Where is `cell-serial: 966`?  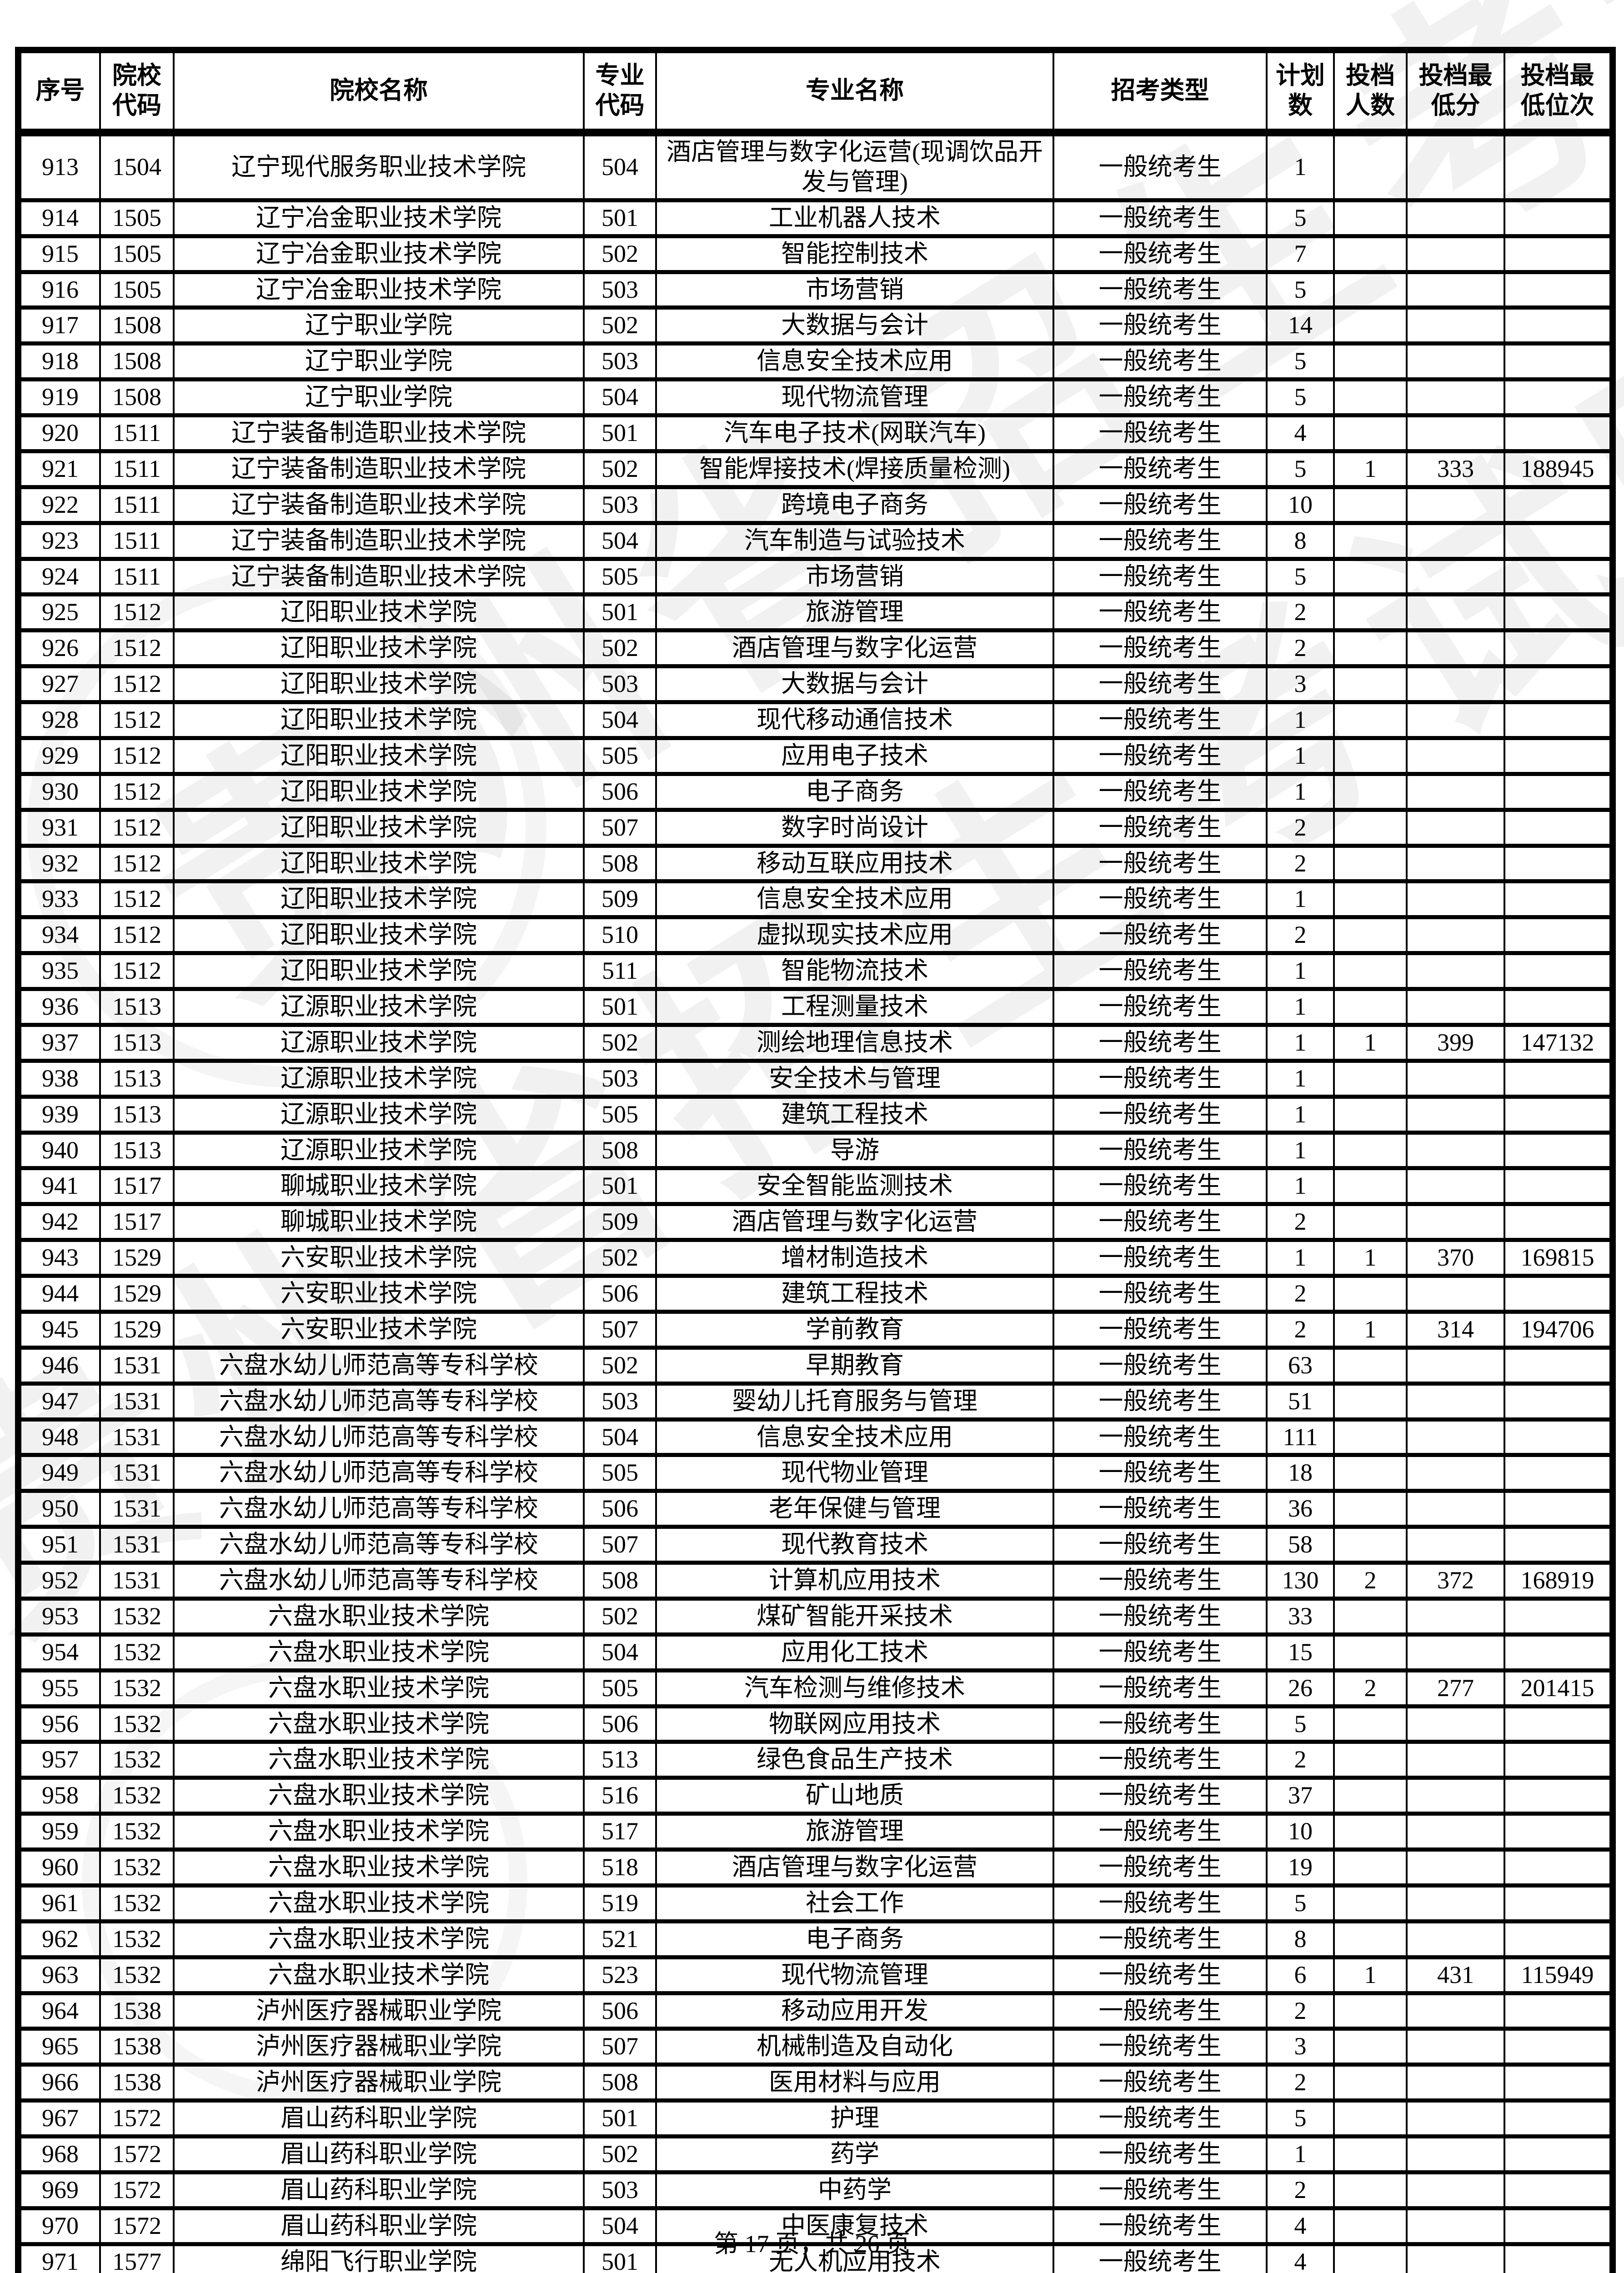 cell-serial: 966 is located at coordinates (59, 2083).